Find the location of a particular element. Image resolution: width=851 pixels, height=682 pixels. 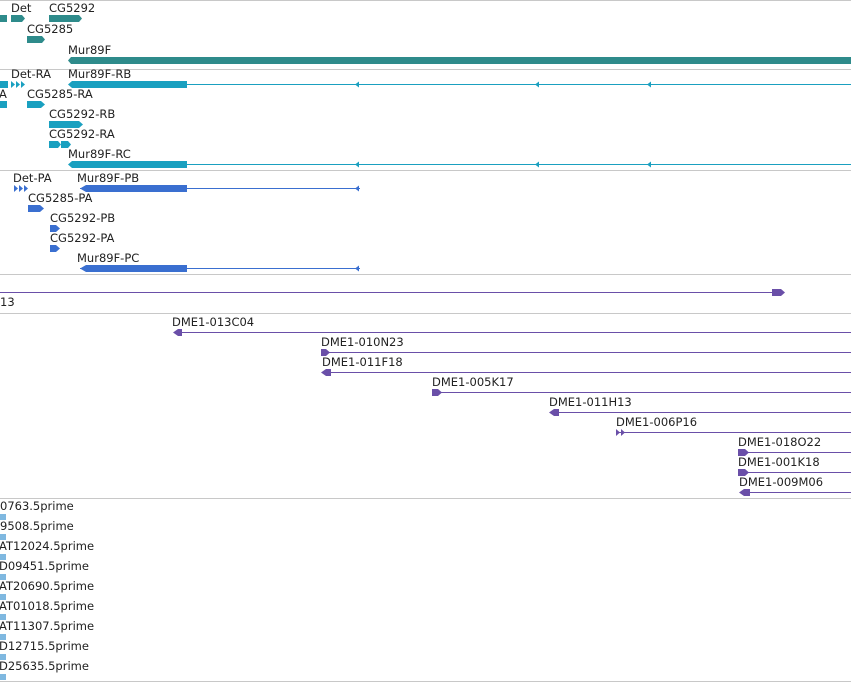

bac-feature-dme1-009m06 is located at coordinates (795, 492).